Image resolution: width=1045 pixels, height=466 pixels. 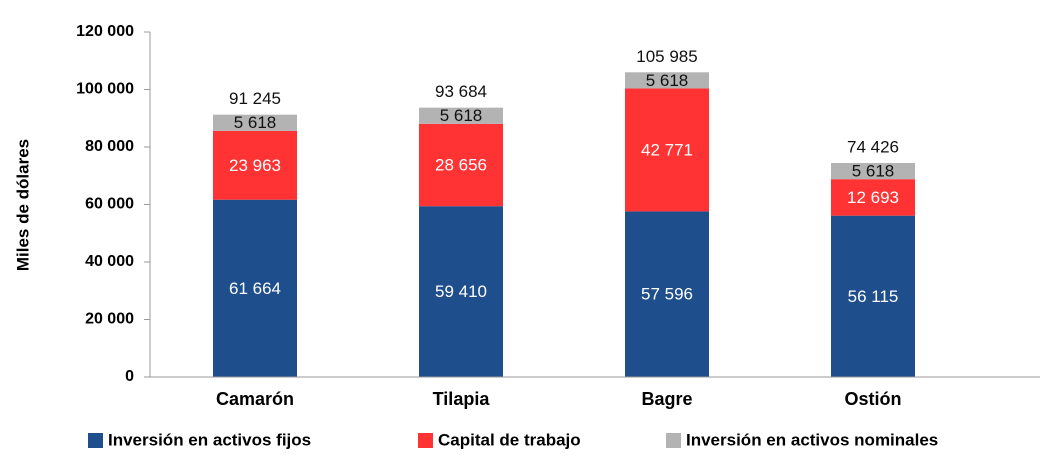 I want to click on y-tick-label: 60 000, so click(x=109, y=204).